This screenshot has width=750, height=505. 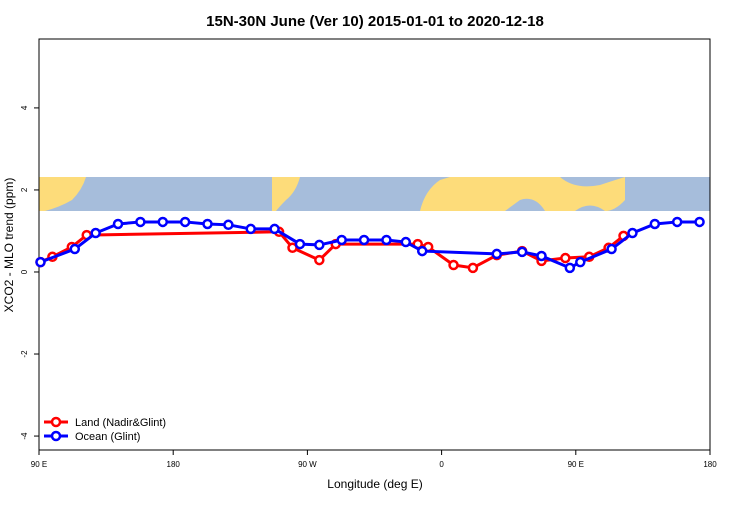 What do you see at coordinates (441, 464) in the screenshot?
I see `x-tick-label: 0` at bounding box center [441, 464].